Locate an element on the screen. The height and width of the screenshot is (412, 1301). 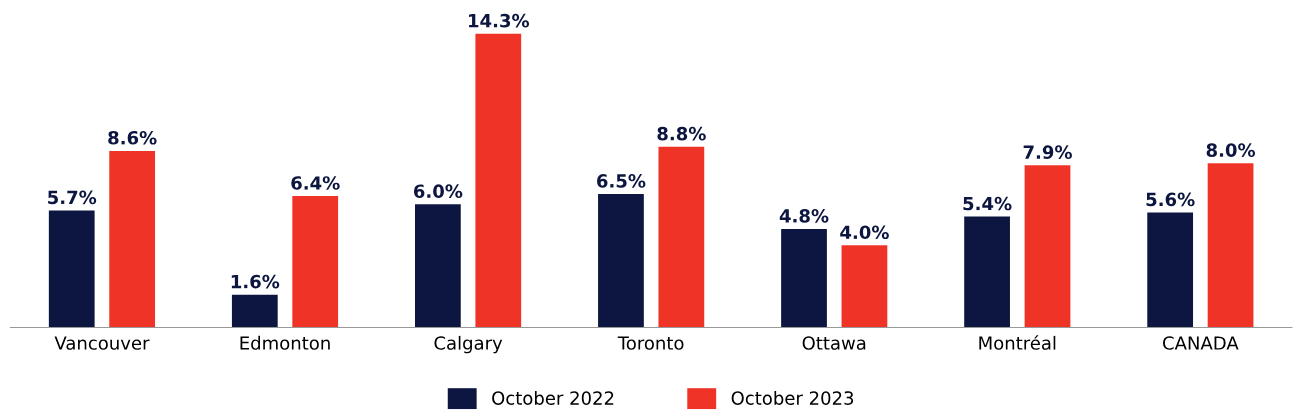
x-tick-label: Calgary is located at coordinates (468, 344).